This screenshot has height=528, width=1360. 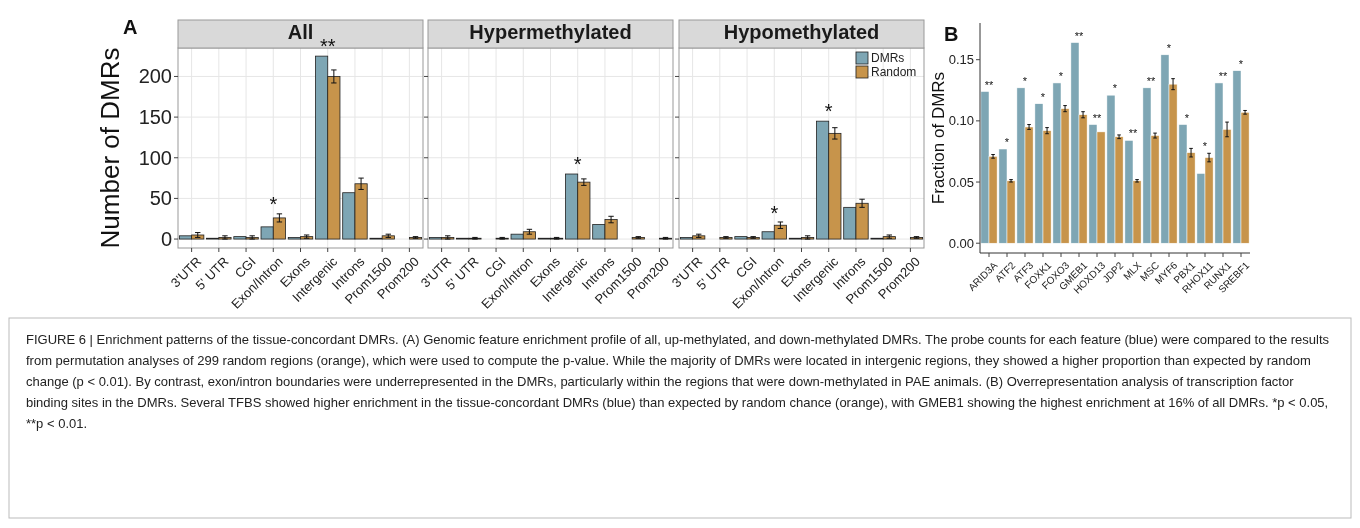 What do you see at coordinates (894, 72) in the screenshot?
I see `legend-label: Random` at bounding box center [894, 72].